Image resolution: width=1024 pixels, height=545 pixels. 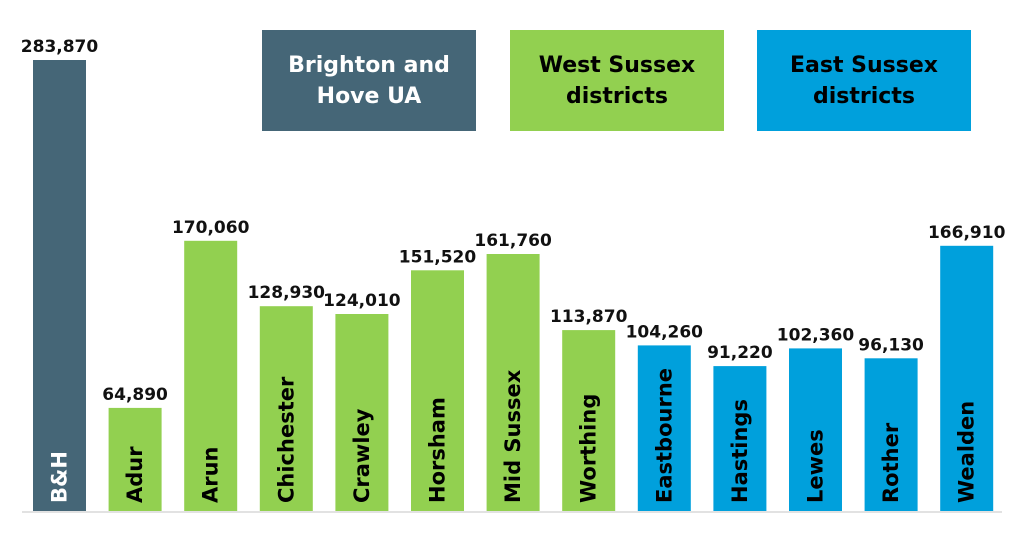 What do you see at coordinates (740, 353) in the screenshot?
I see `data-label: 91,220` at bounding box center [740, 353].